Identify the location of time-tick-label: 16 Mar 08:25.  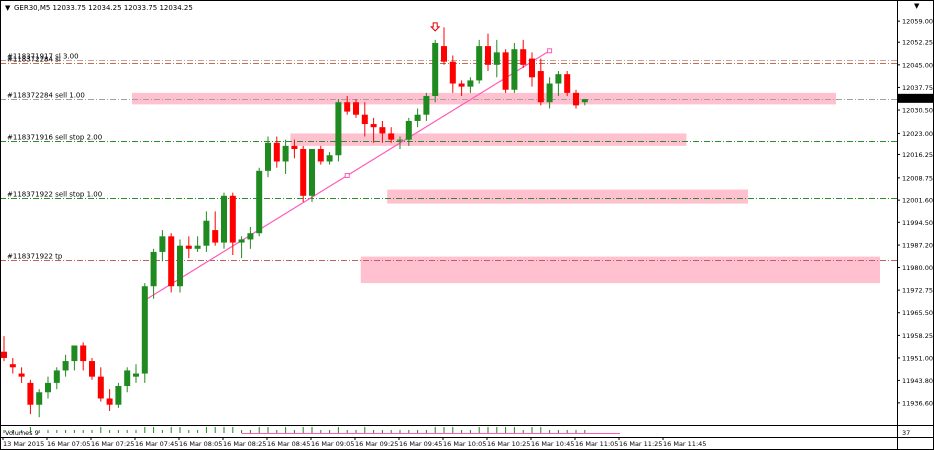
(244, 444).